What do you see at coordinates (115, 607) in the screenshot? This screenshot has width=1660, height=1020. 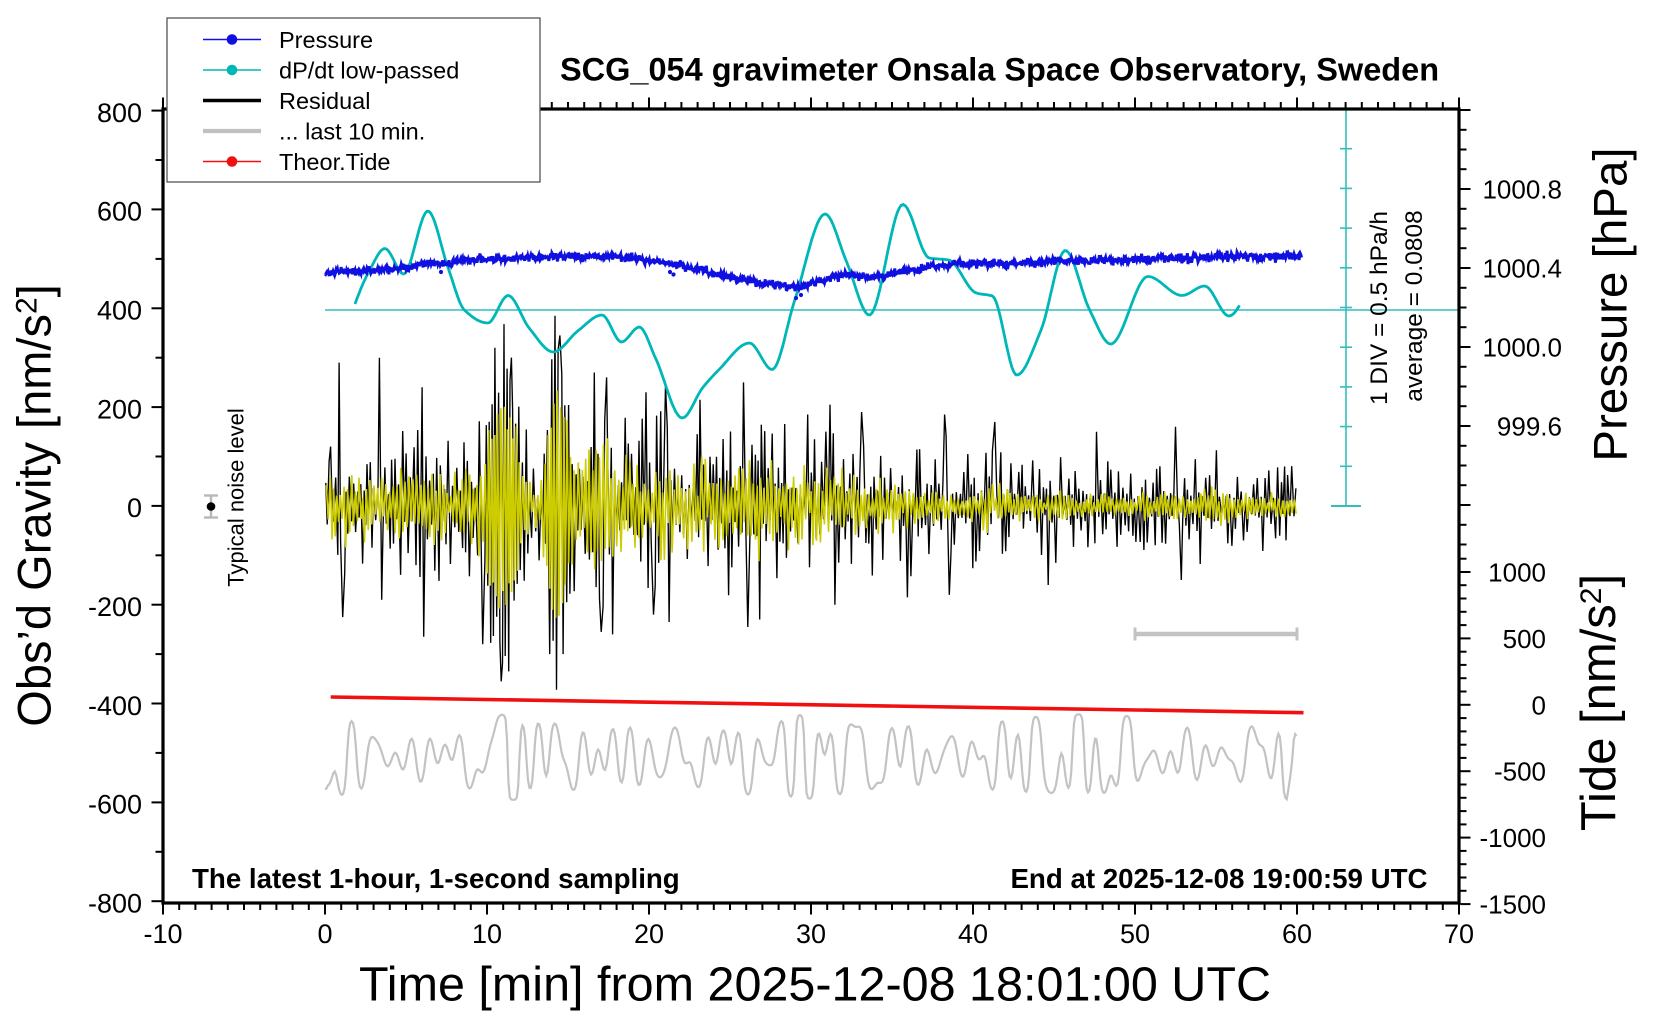 I see `svg-text: -200` at bounding box center [115, 607].